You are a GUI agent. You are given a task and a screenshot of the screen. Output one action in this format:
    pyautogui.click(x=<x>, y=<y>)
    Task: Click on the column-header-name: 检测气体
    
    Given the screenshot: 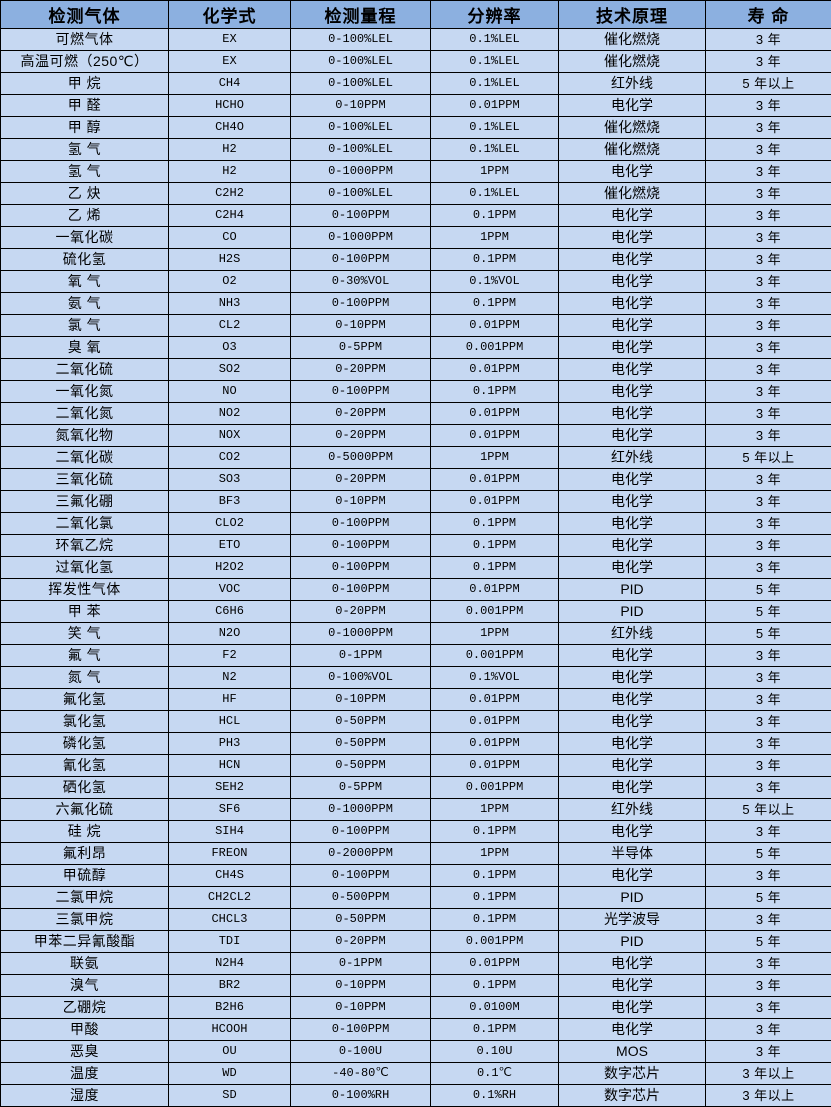 What is the action you would take?
    pyautogui.click(x=85, y=15)
    